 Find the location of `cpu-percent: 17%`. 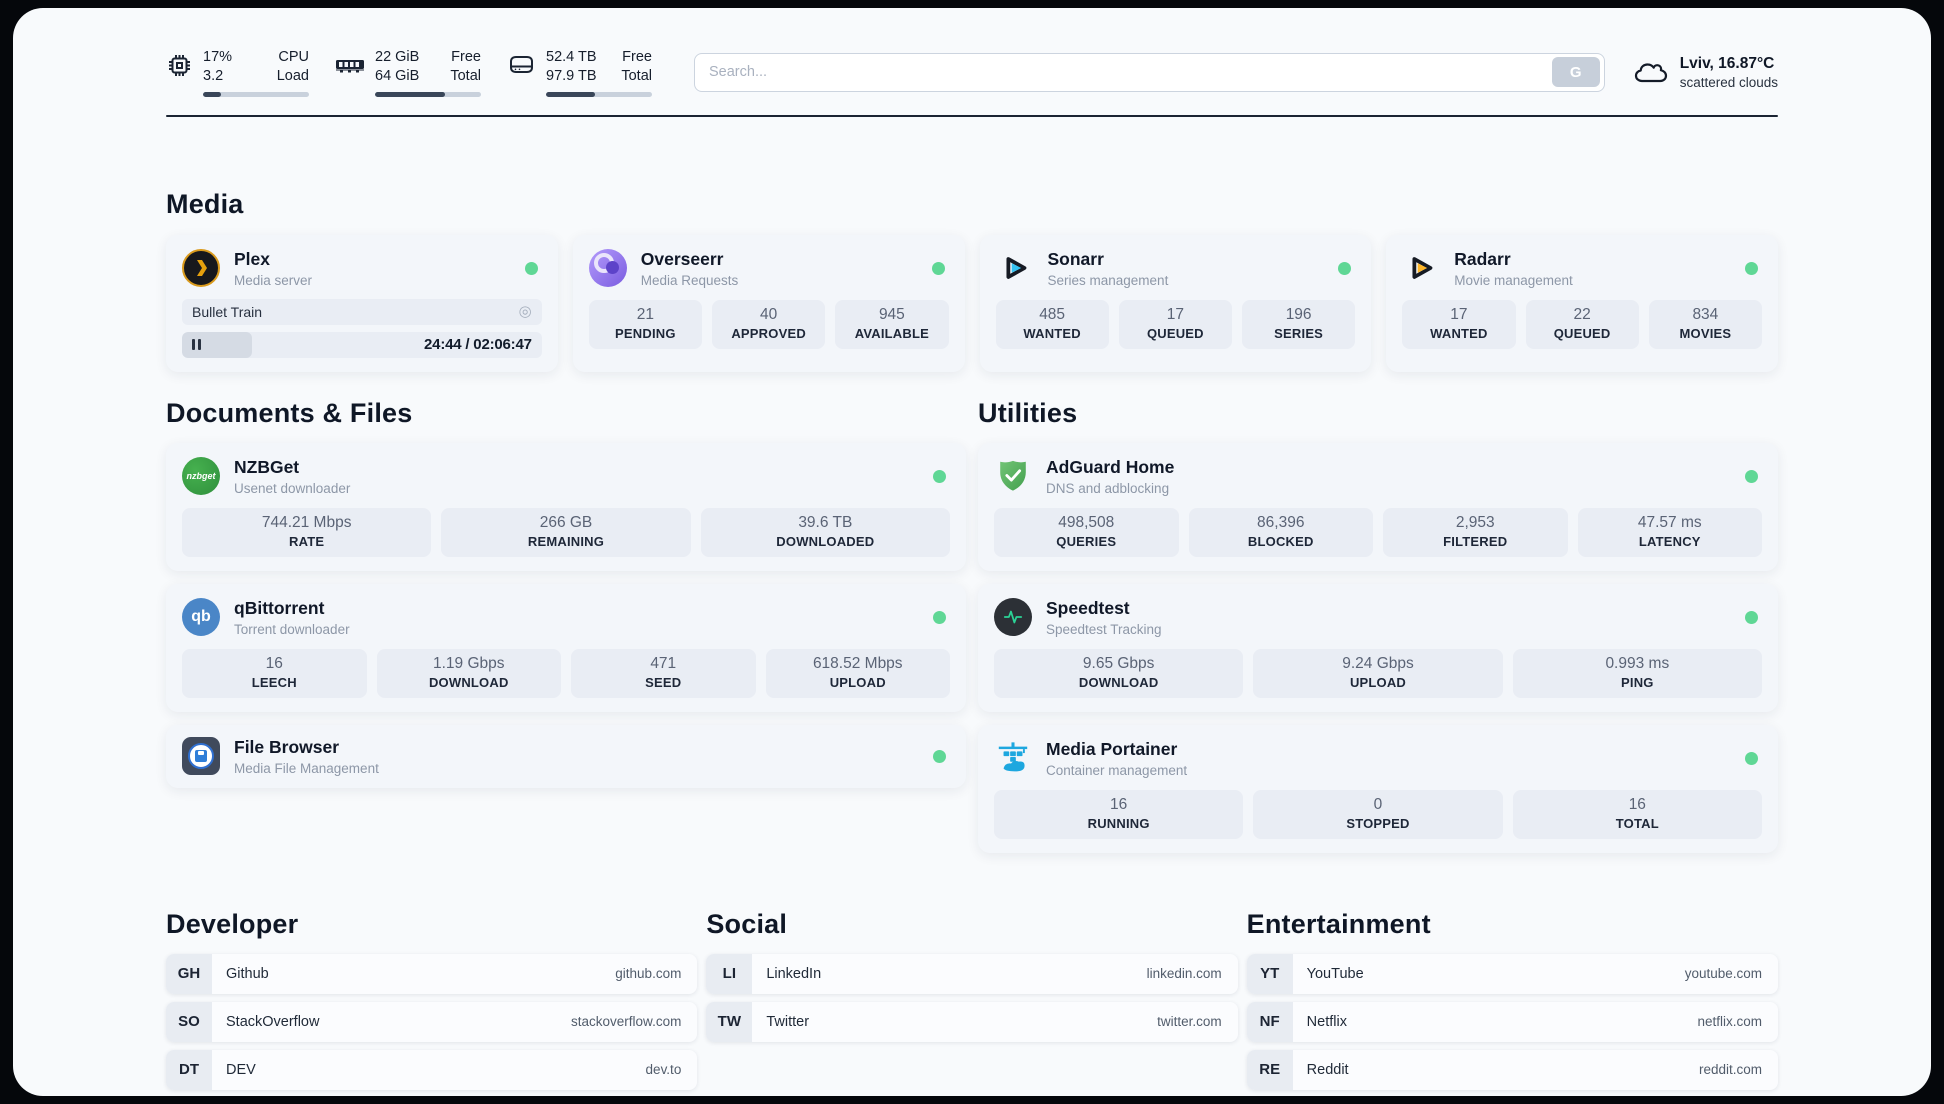

cpu-percent: 17% is located at coordinates (218, 57).